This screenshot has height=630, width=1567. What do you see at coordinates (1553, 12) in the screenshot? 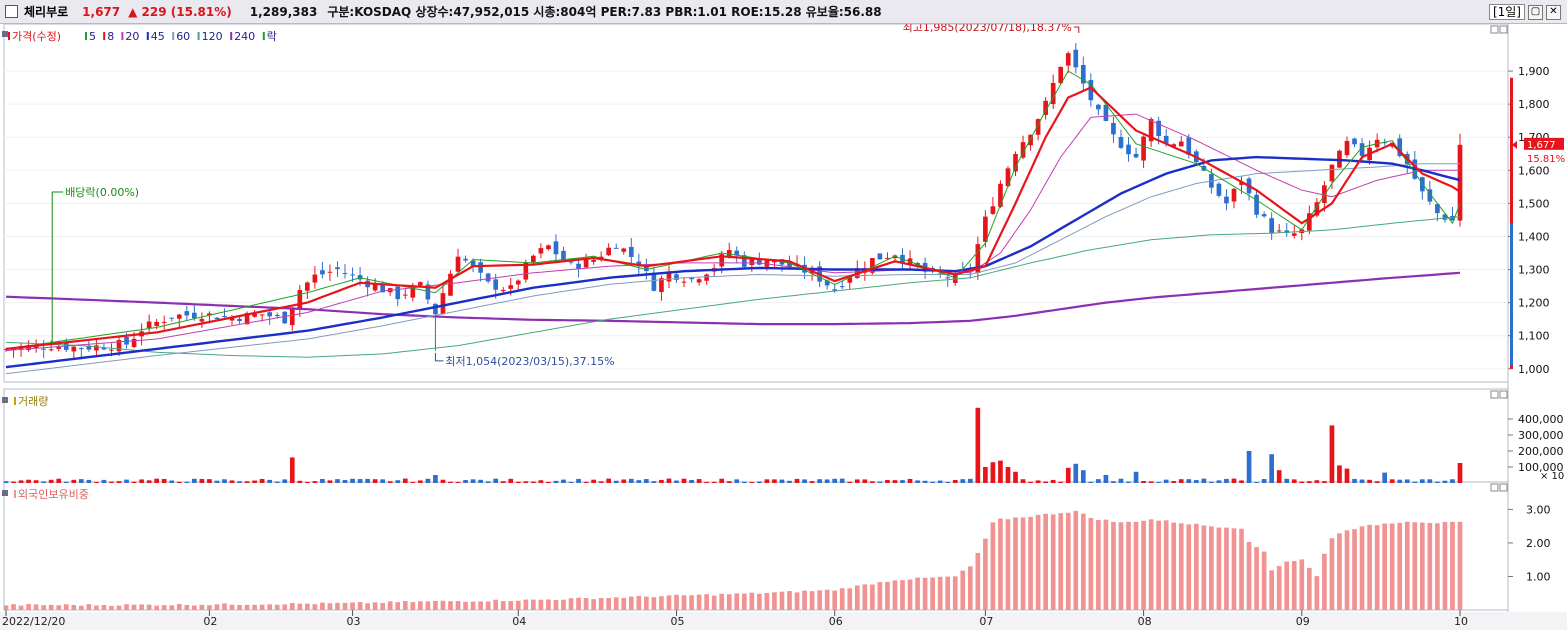
I see `close-icon: ✕` at bounding box center [1553, 12].